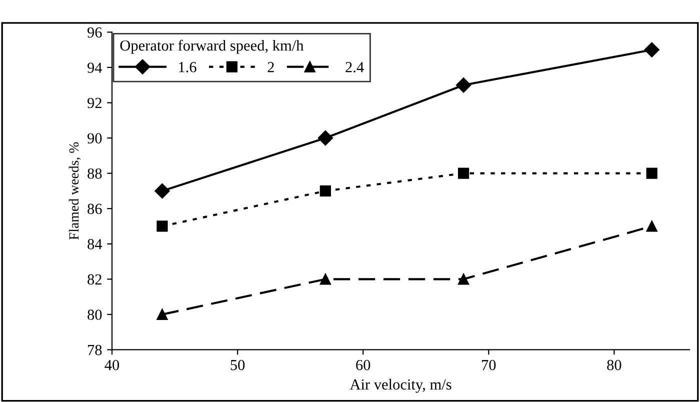  Describe the element at coordinates (355, 67) in the screenshot. I see `legend-label: 2.4` at that location.